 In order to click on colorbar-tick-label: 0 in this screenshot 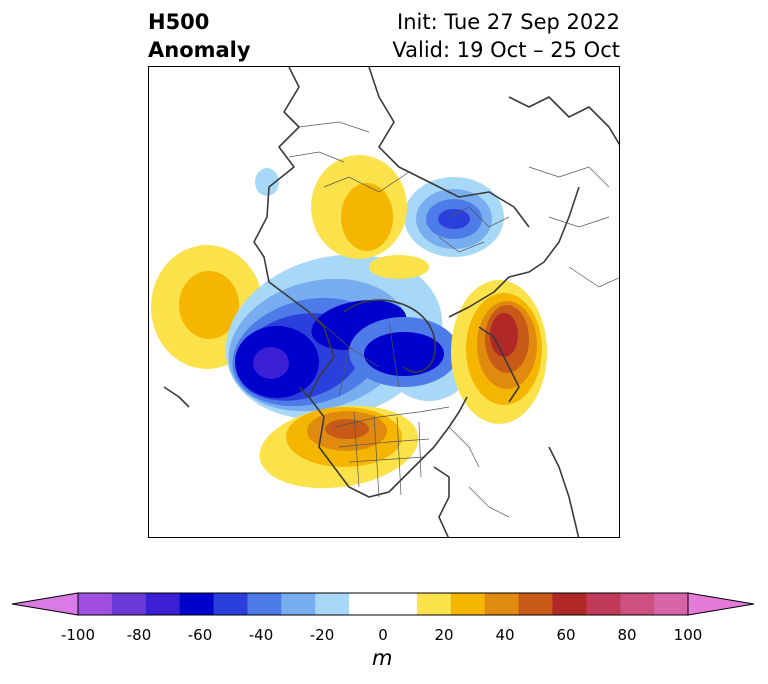, I will do `click(383, 635)`.